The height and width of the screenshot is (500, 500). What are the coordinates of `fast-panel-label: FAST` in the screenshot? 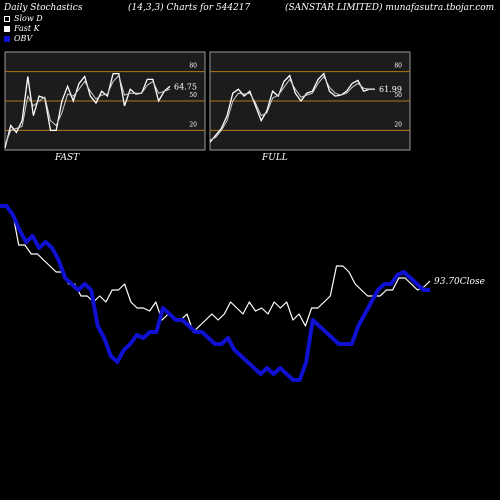 It's located at (67, 158).